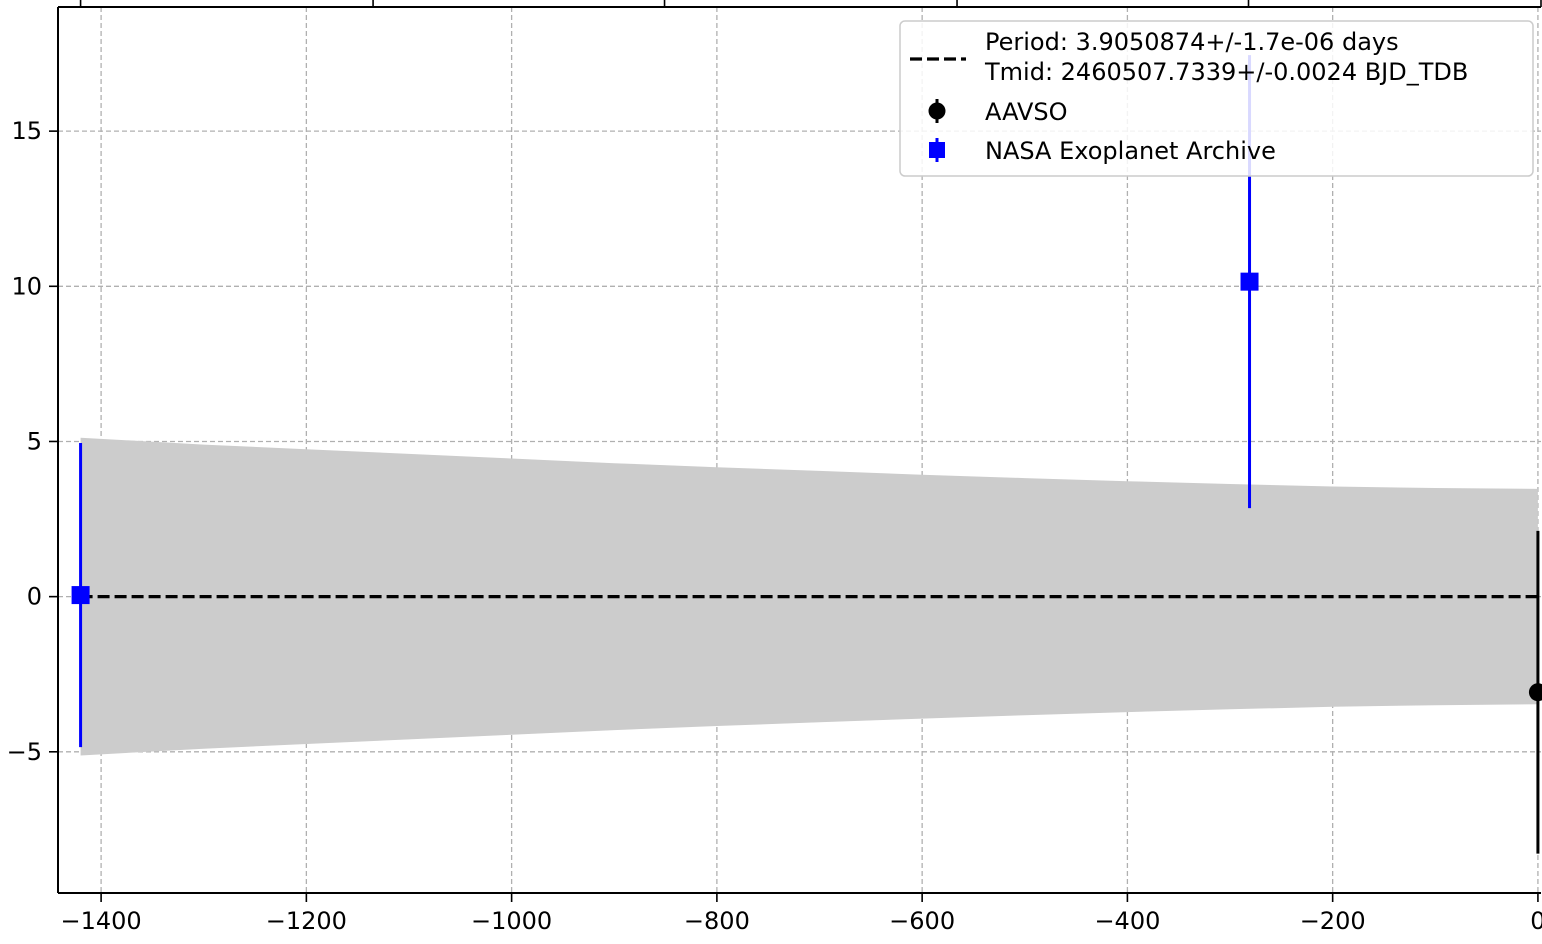 Image resolution: width=1542 pixels, height=944 pixels. What do you see at coordinates (34, 597) in the screenshot?
I see `y-tick-label: 0` at bounding box center [34, 597].